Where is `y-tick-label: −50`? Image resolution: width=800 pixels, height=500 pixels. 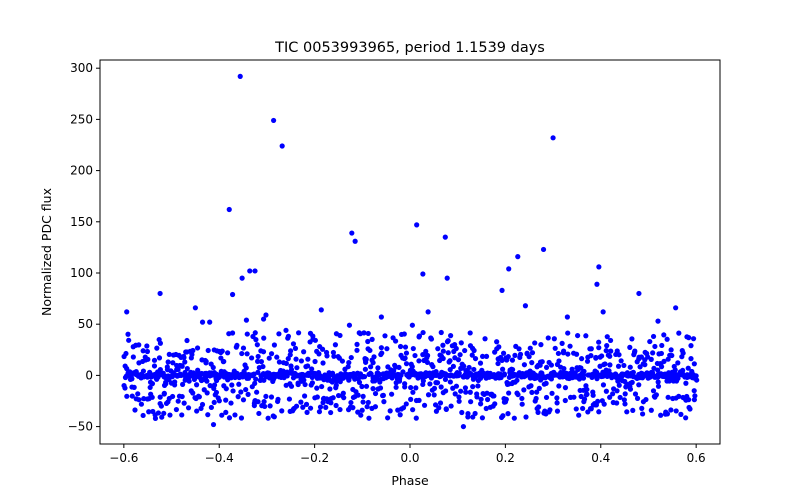
y-tick-label: −50 is located at coordinates (80, 427).